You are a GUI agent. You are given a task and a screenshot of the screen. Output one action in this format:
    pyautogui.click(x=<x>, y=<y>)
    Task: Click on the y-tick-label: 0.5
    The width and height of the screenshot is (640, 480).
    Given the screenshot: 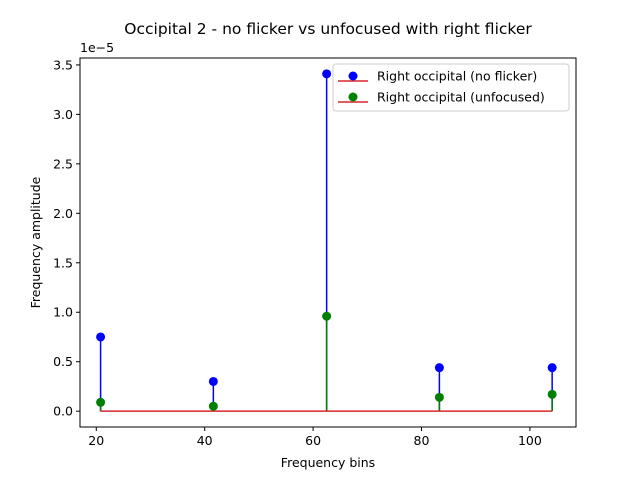 What is the action you would take?
    pyautogui.click(x=63, y=361)
    